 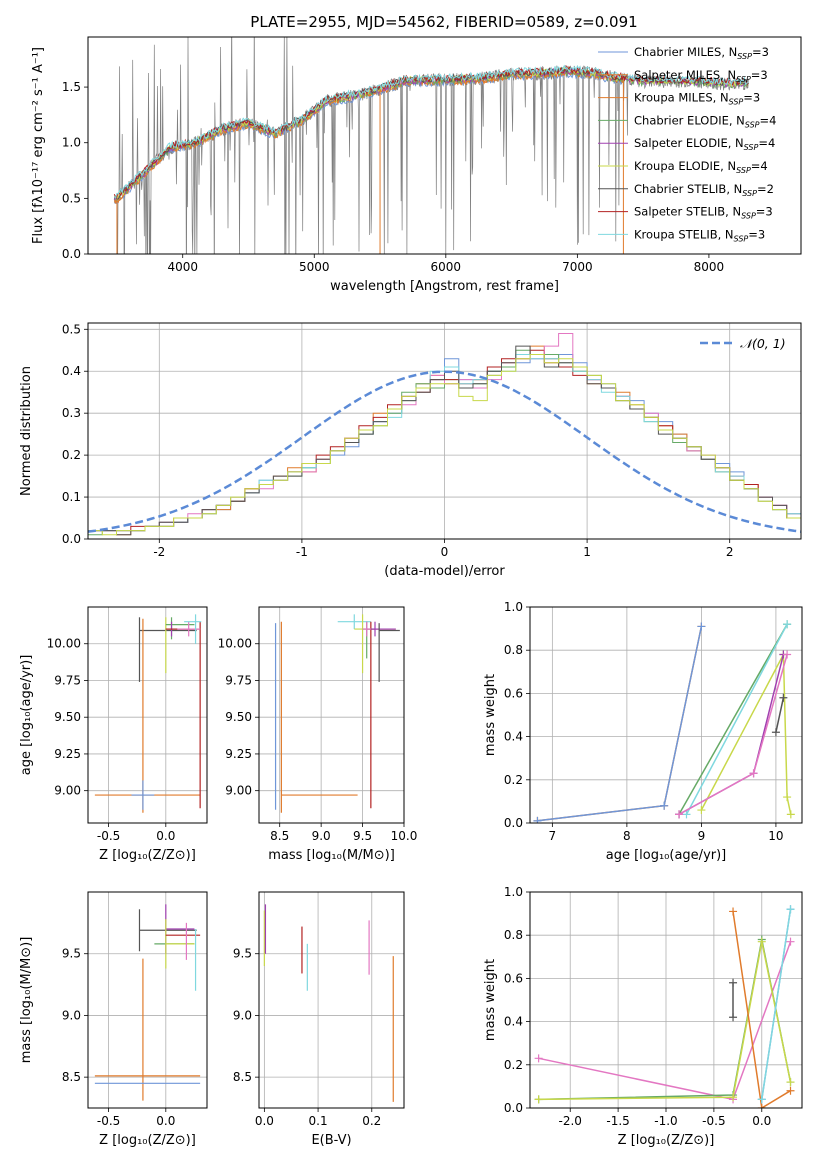 I want to click on x-tick-label: 7, so click(x=553, y=836).